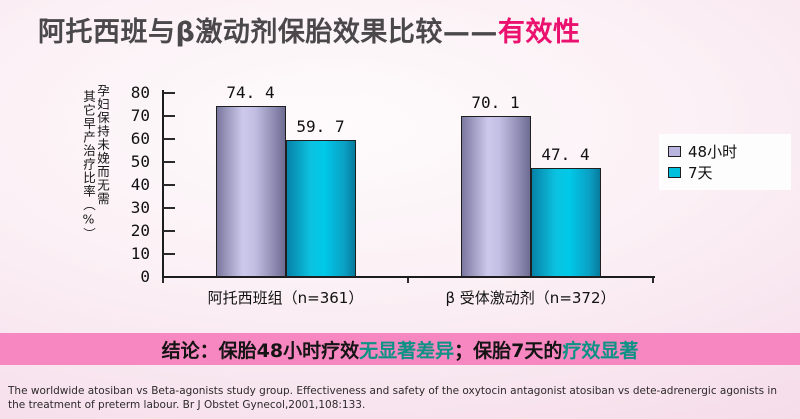  I want to click on legend-label-7d: 7天, so click(700, 173).